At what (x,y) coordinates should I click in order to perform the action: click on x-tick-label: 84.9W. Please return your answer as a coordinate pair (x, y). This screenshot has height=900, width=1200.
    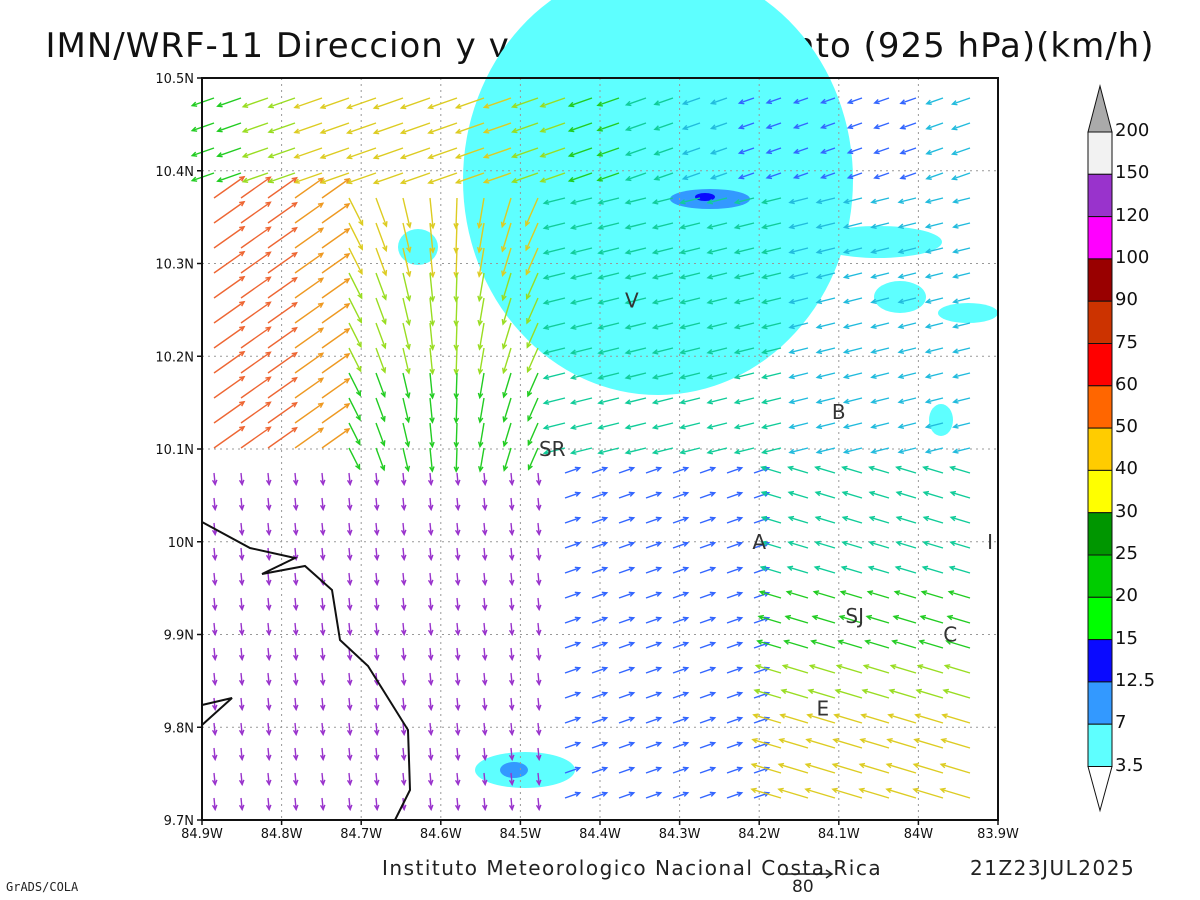
    Looking at the image, I should click on (202, 834).